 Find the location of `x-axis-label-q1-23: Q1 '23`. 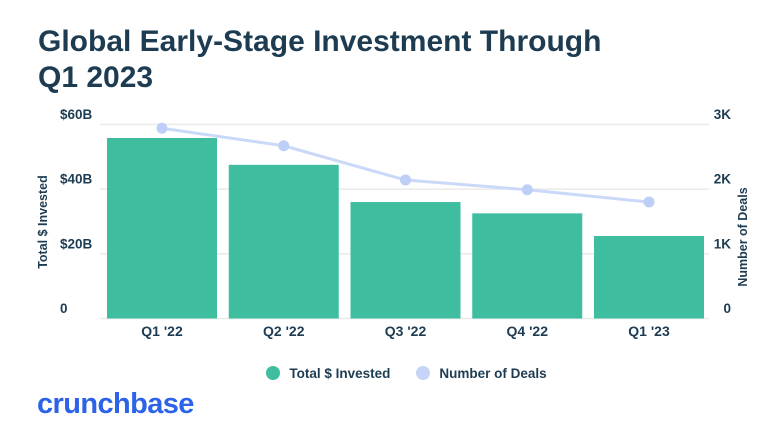

x-axis-label-q1-23: Q1 '23 is located at coordinates (649, 331).